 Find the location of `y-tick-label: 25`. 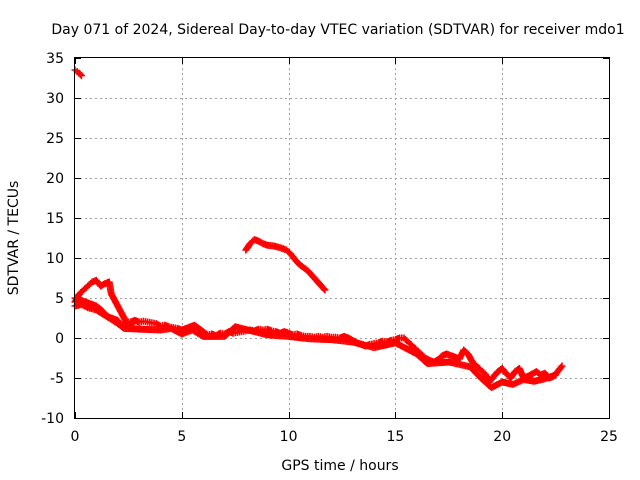

y-tick-label: 25 is located at coordinates (55, 139).